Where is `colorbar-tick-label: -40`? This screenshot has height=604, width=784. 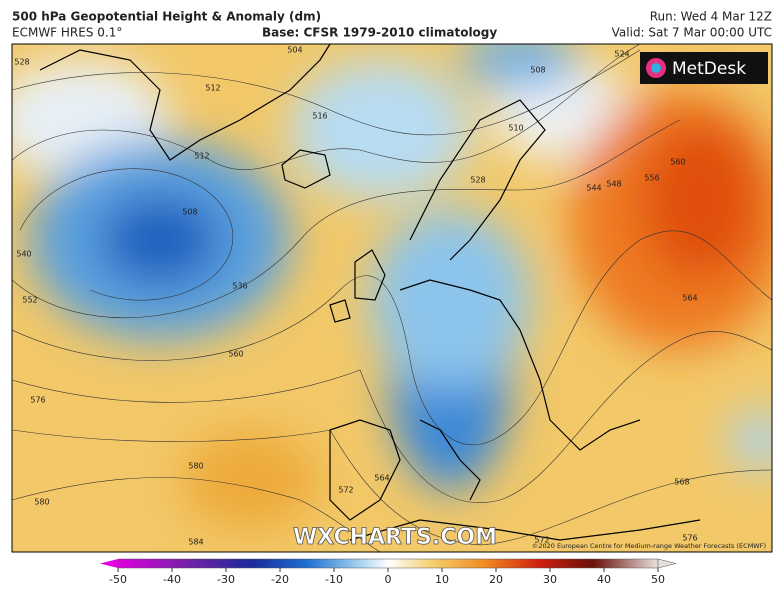
colorbar-tick-label: -40 is located at coordinates (172, 579).